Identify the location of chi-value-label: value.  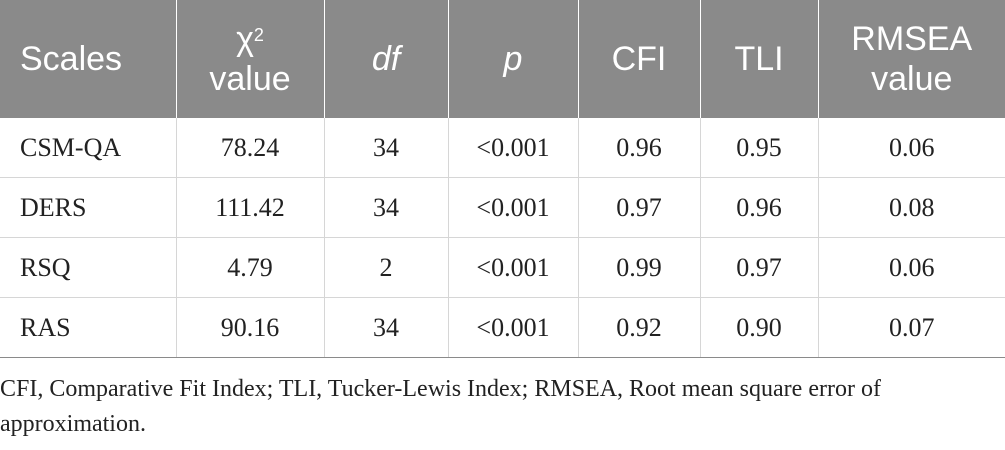
(250, 79).